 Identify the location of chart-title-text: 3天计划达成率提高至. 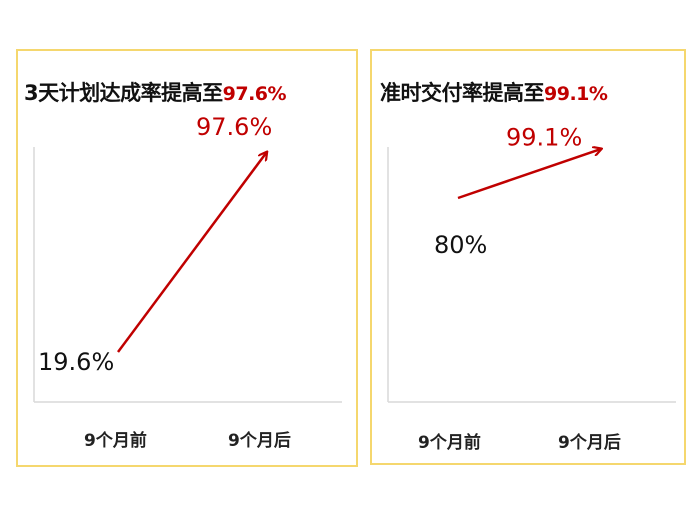
(123, 93).